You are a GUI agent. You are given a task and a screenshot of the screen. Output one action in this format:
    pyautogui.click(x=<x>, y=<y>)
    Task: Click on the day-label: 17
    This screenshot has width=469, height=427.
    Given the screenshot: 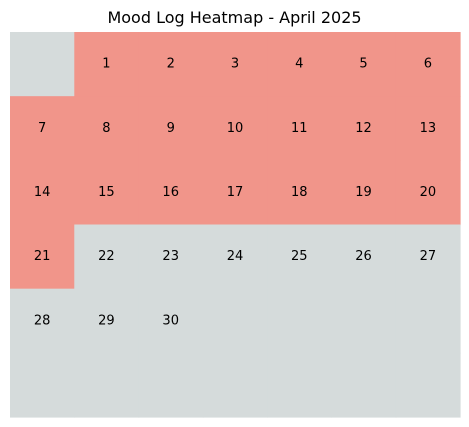 What is the action you would take?
    pyautogui.click(x=235, y=192)
    